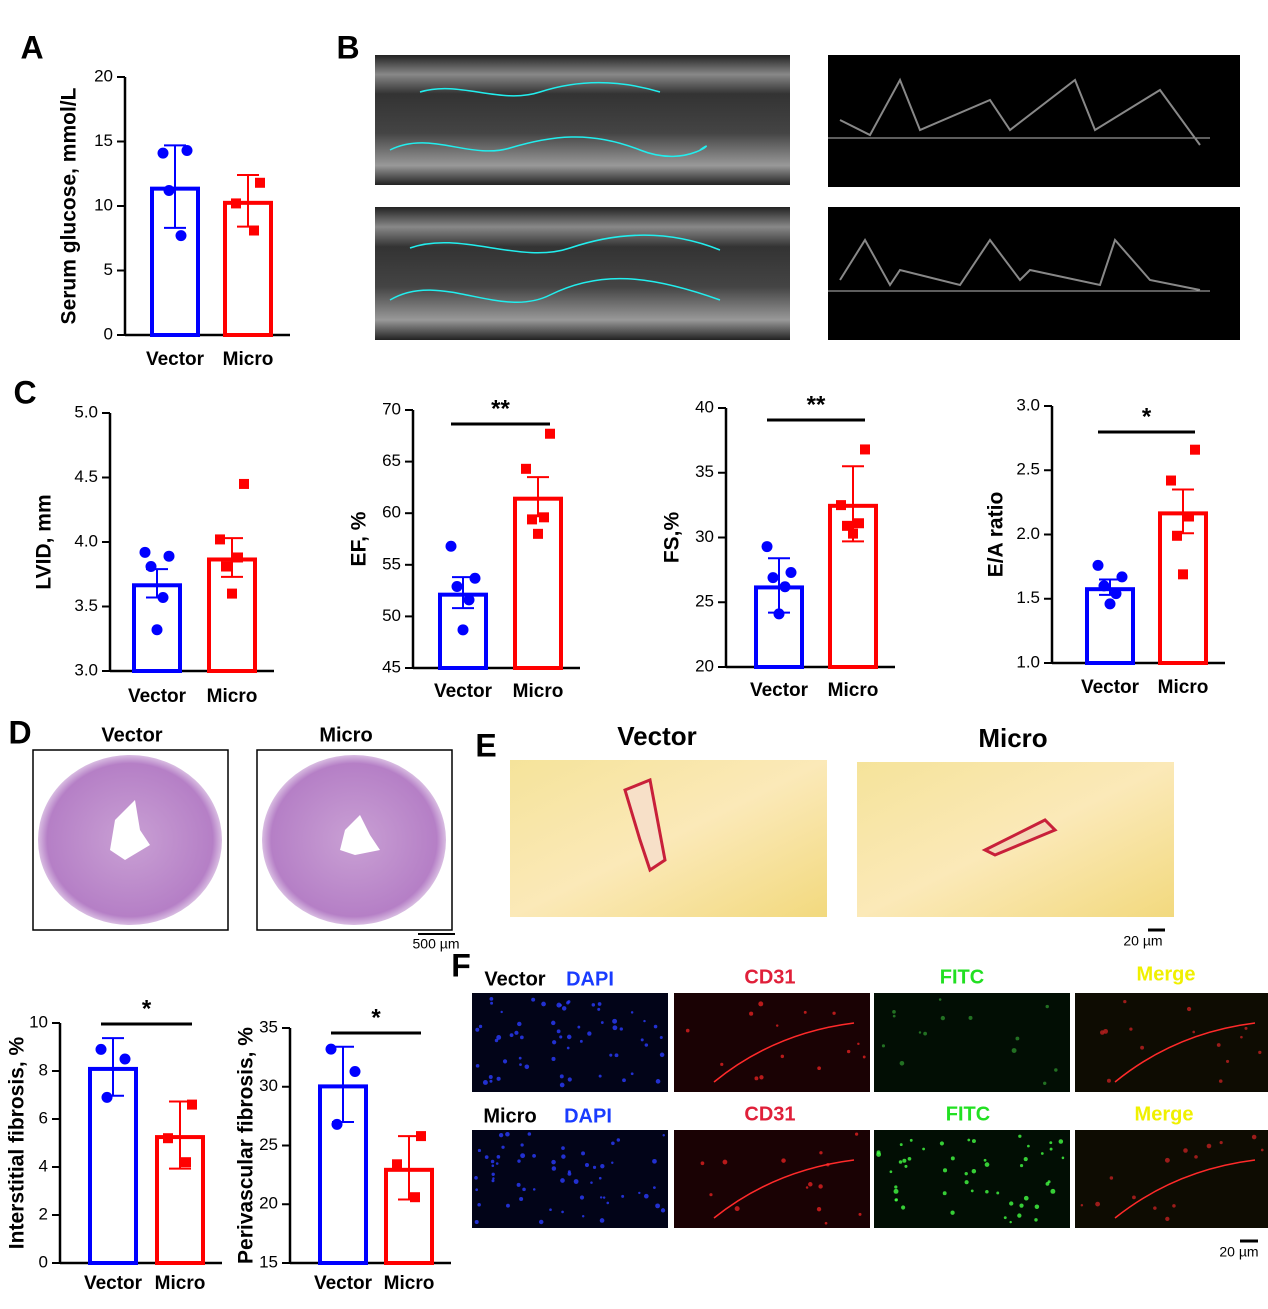  I want to click on vessel, so click(645, 825).